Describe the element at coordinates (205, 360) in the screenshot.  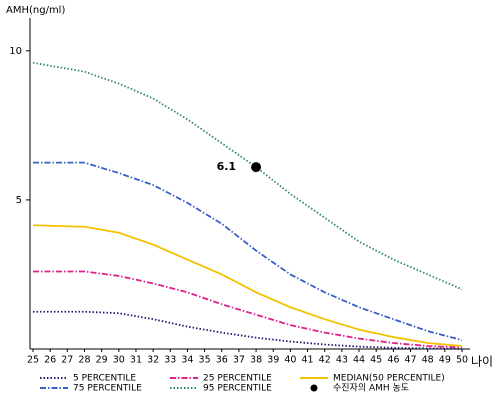
I see `x-tick-label: 35` at that location.